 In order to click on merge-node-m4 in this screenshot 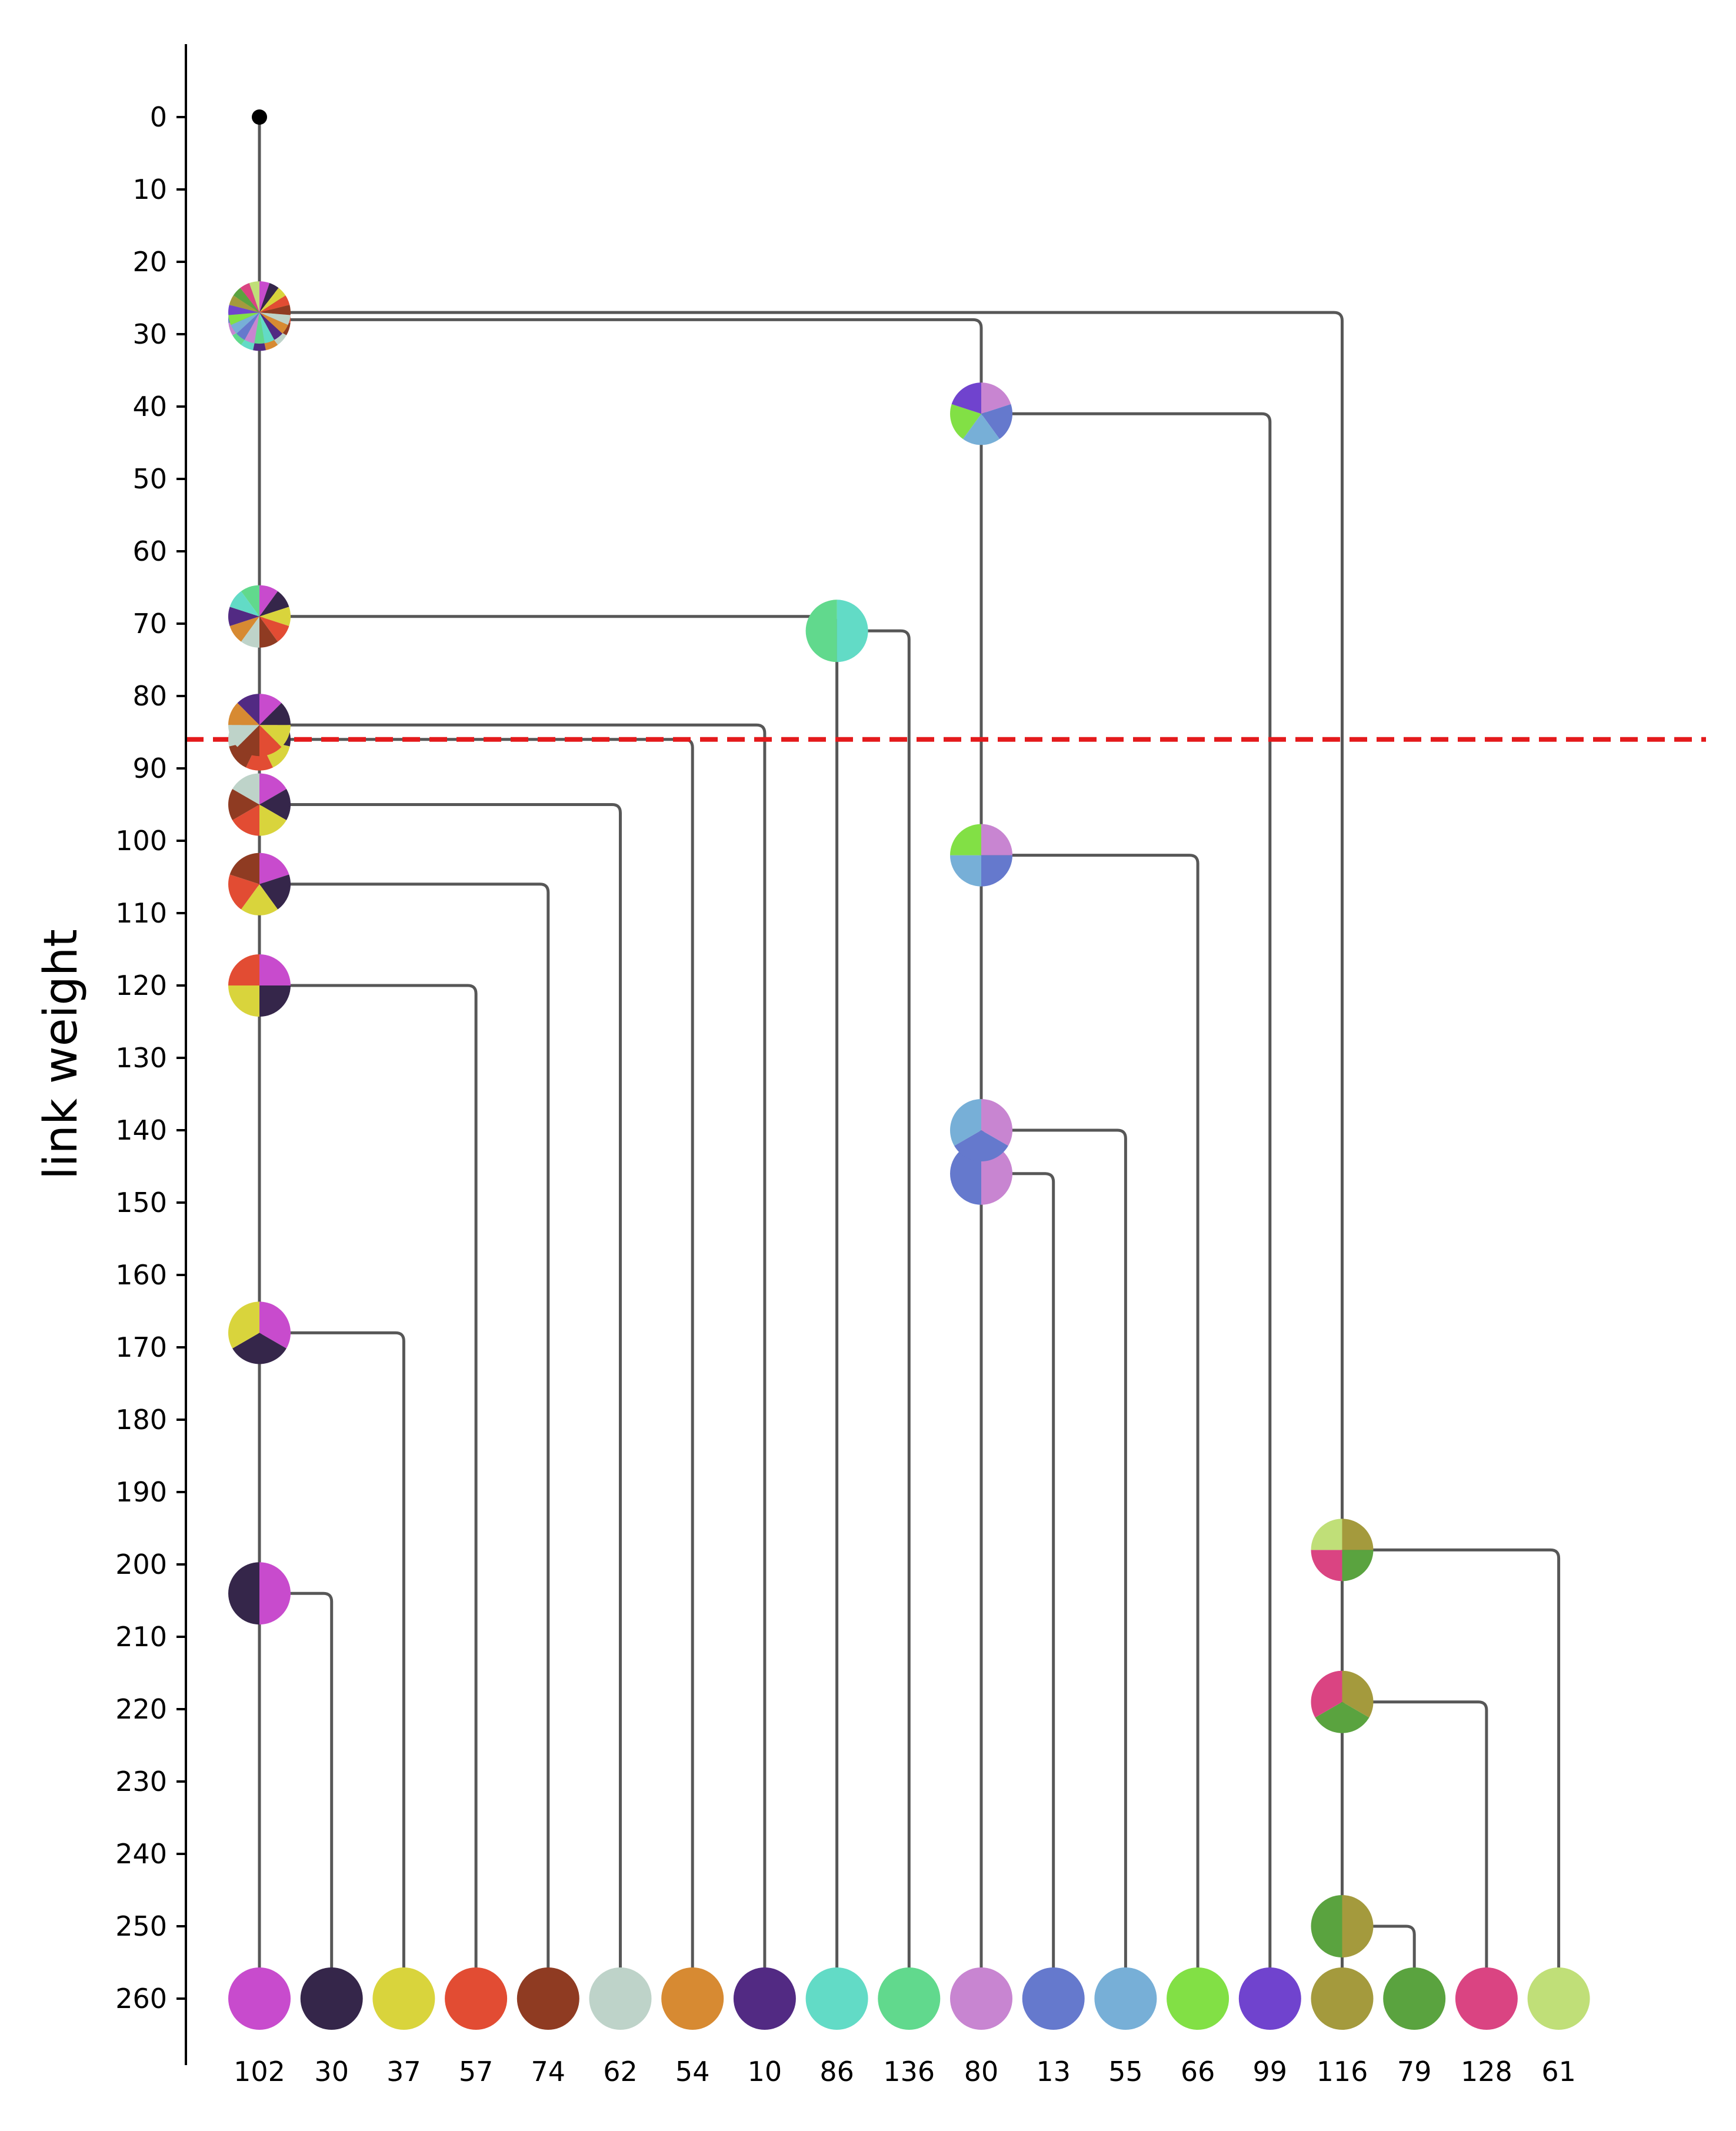, I will do `click(259, 884)`.